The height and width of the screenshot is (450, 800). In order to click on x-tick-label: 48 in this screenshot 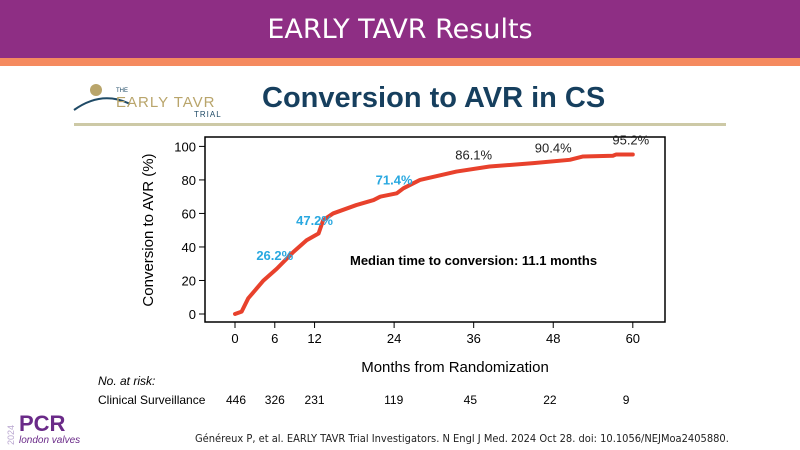, I will do `click(553, 338)`.